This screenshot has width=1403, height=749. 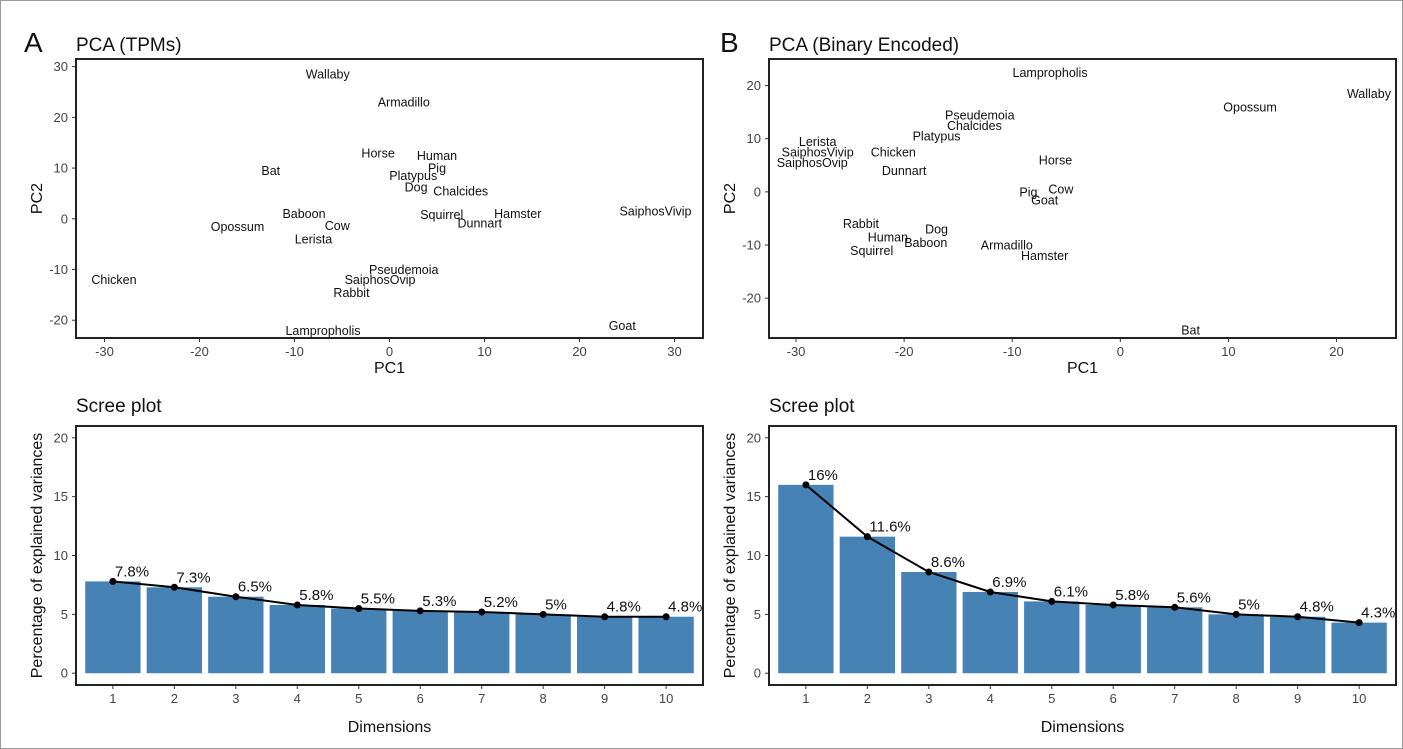 I want to click on bar-data-label: 6.9%, so click(x=1009, y=582).